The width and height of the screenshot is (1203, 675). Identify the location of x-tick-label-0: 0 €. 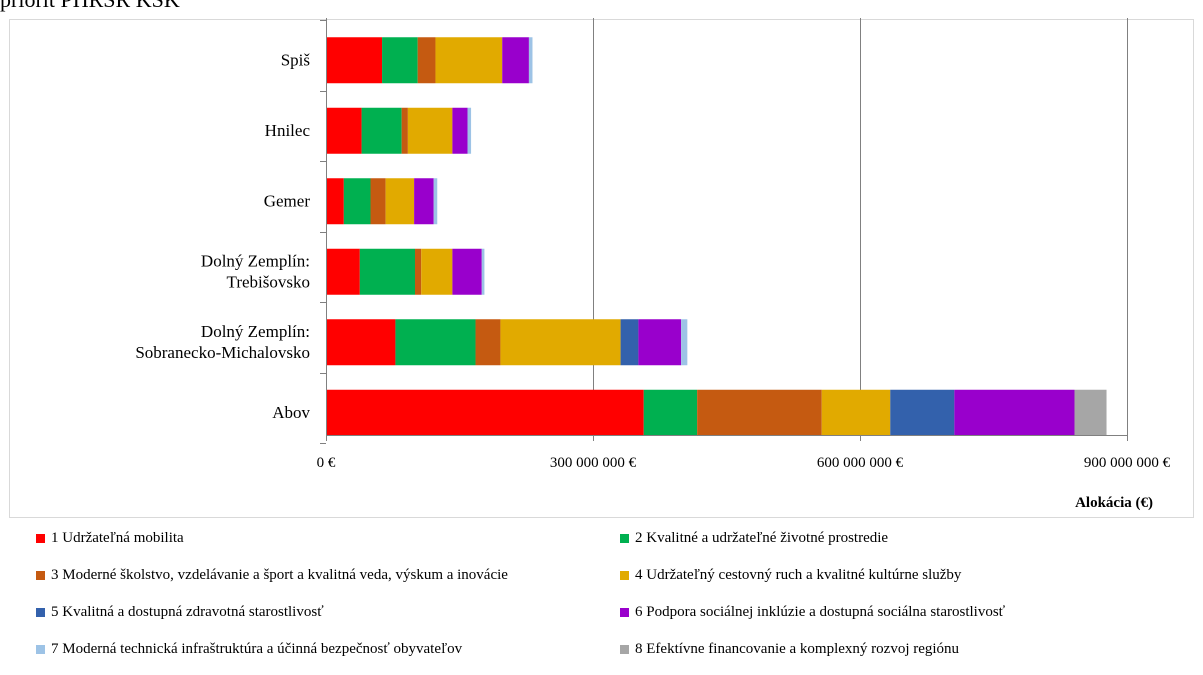
(326, 463).